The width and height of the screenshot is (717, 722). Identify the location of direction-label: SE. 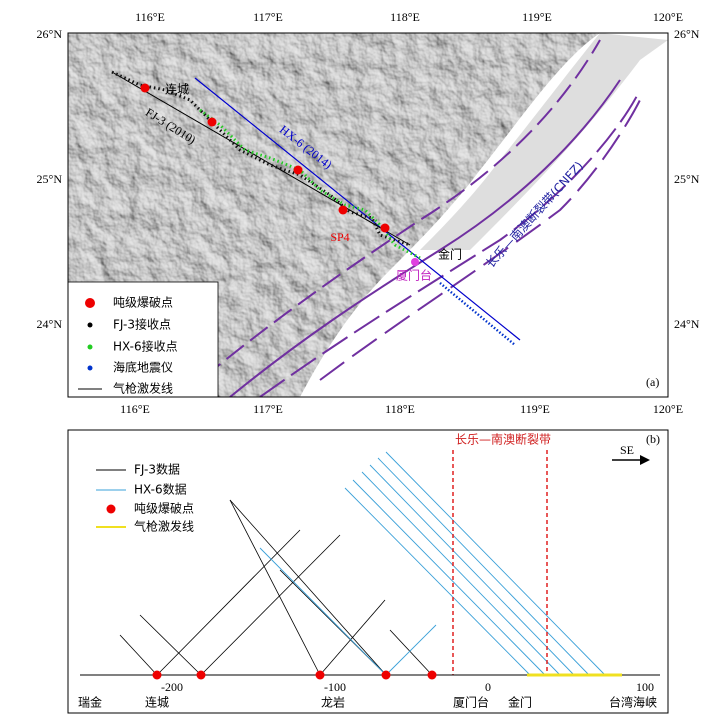
(627, 450).